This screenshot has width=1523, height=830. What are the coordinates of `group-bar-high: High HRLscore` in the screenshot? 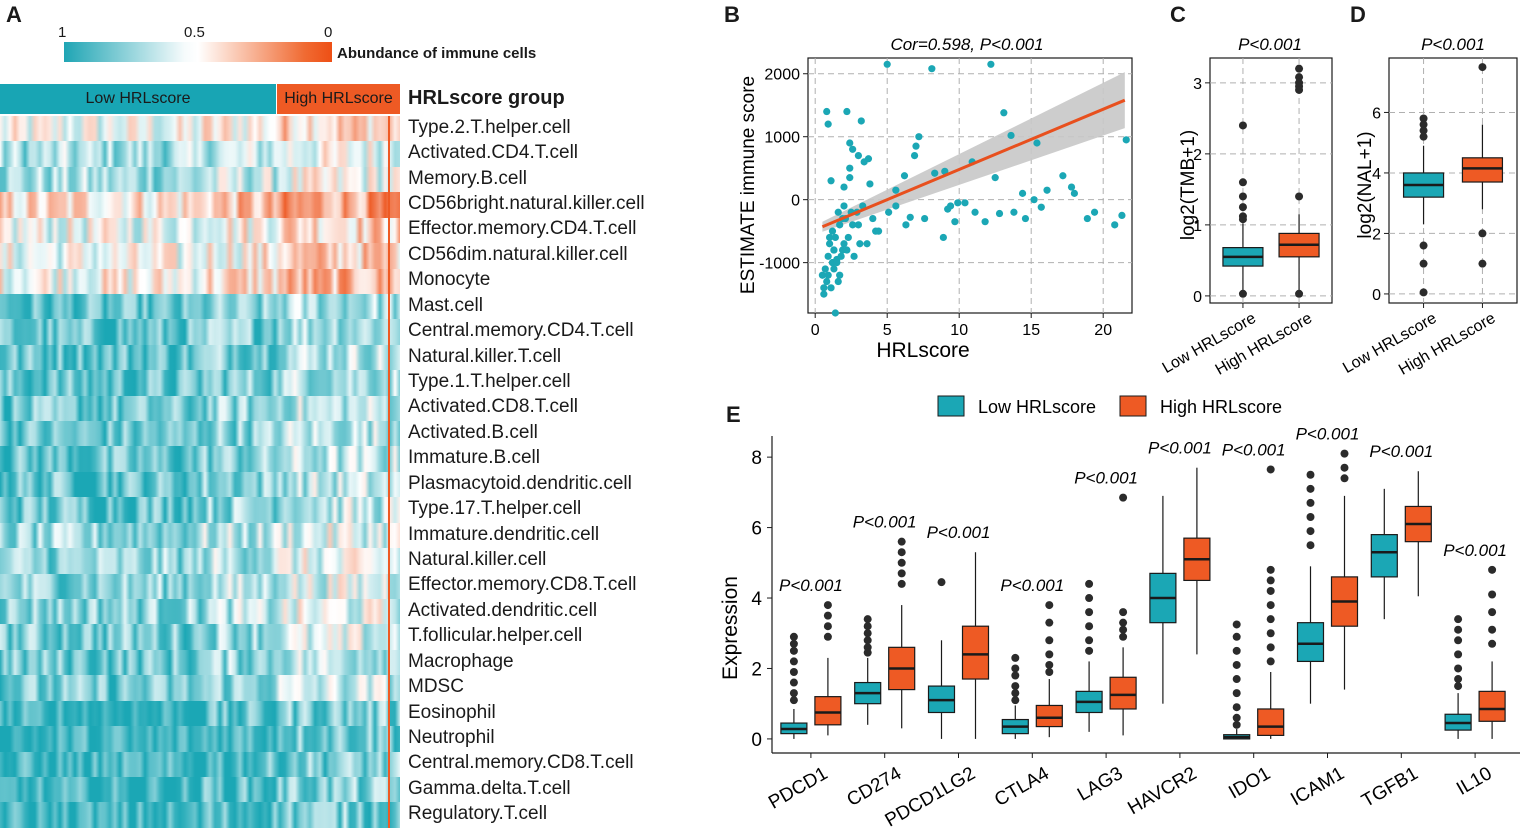 It's located at (338, 99).